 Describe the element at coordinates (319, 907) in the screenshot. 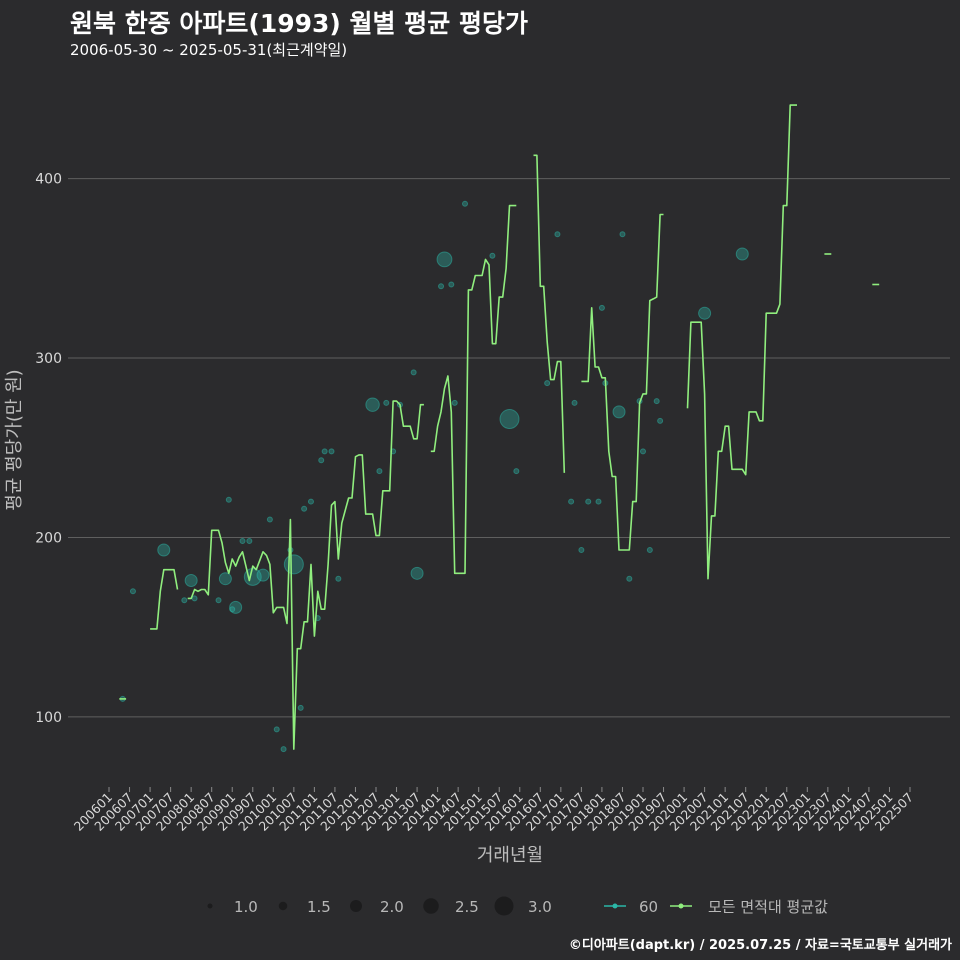

I see `legend-size-label: 1.5` at that location.